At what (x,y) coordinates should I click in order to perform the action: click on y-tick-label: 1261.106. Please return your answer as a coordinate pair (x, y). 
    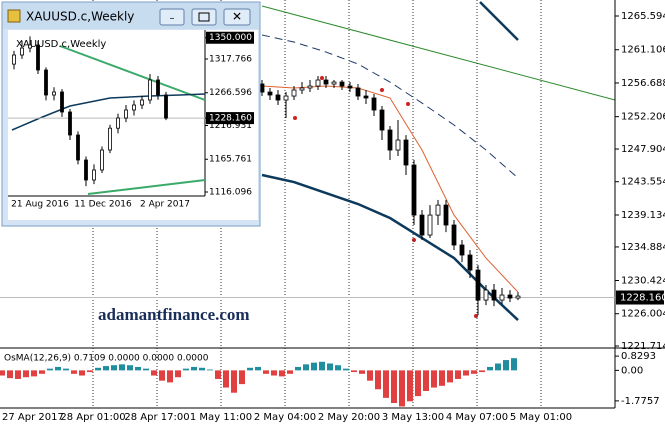
    Looking at the image, I should click on (643, 50).